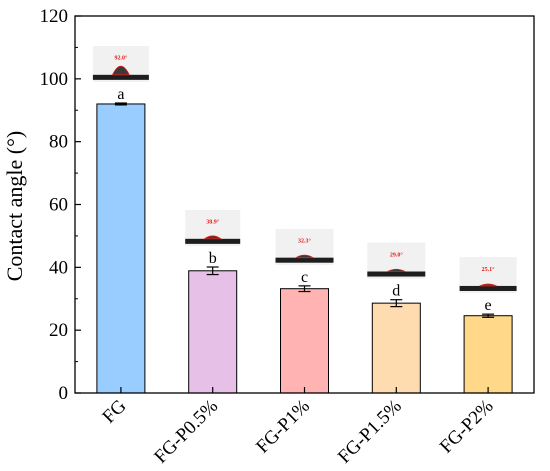 The height and width of the screenshot is (471, 550). Describe the element at coordinates (54, 16) in the screenshot. I see `y-tick-label: 120` at that location.